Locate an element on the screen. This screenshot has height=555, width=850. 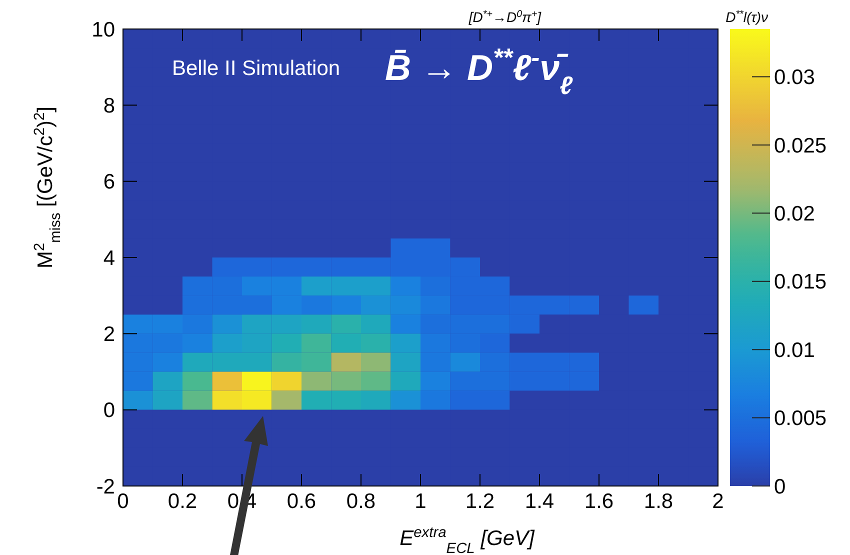
y-tick-label: 6 is located at coordinates (109, 182).